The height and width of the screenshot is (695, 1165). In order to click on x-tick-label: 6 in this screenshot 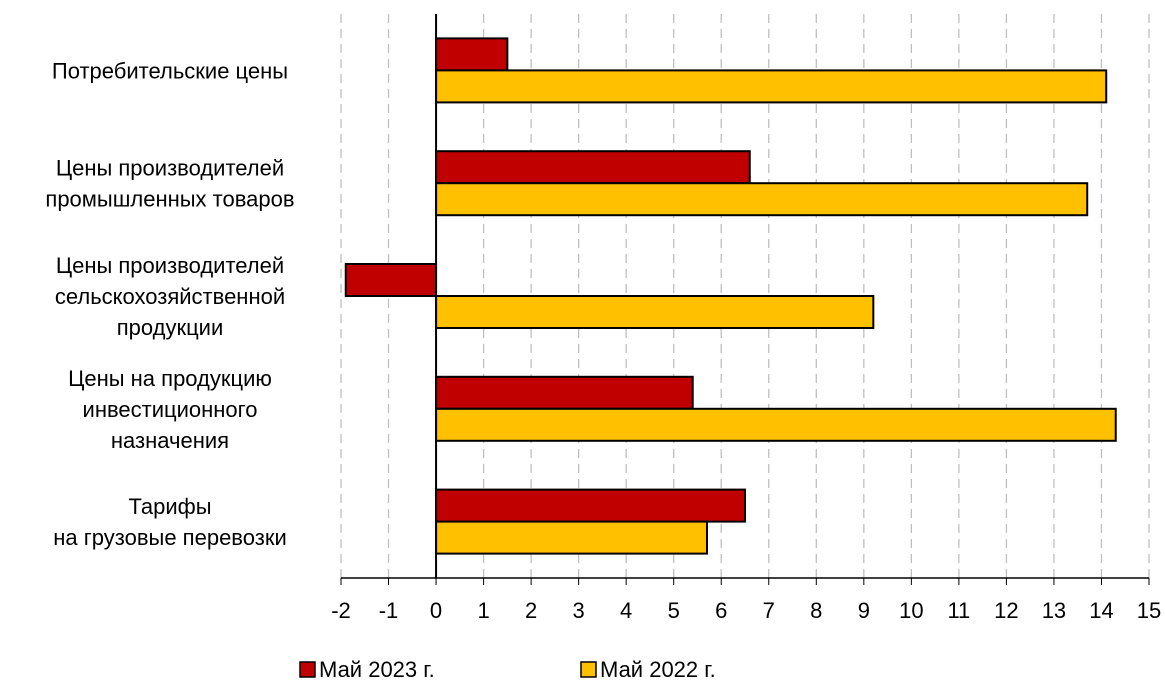, I will do `click(721, 610)`.